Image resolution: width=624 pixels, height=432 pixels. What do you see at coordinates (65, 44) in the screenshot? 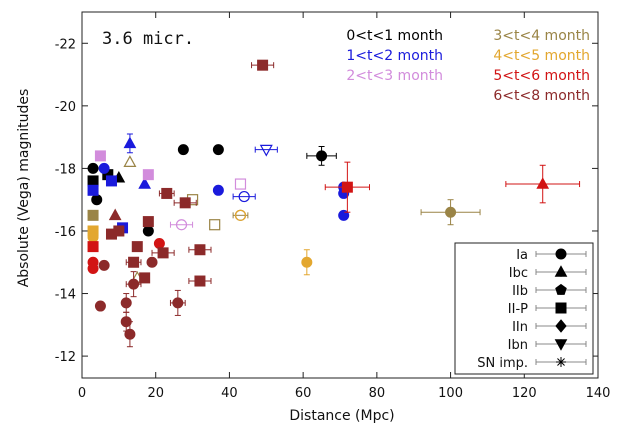
I see `y-tick-label: -22` at bounding box center [65, 44].